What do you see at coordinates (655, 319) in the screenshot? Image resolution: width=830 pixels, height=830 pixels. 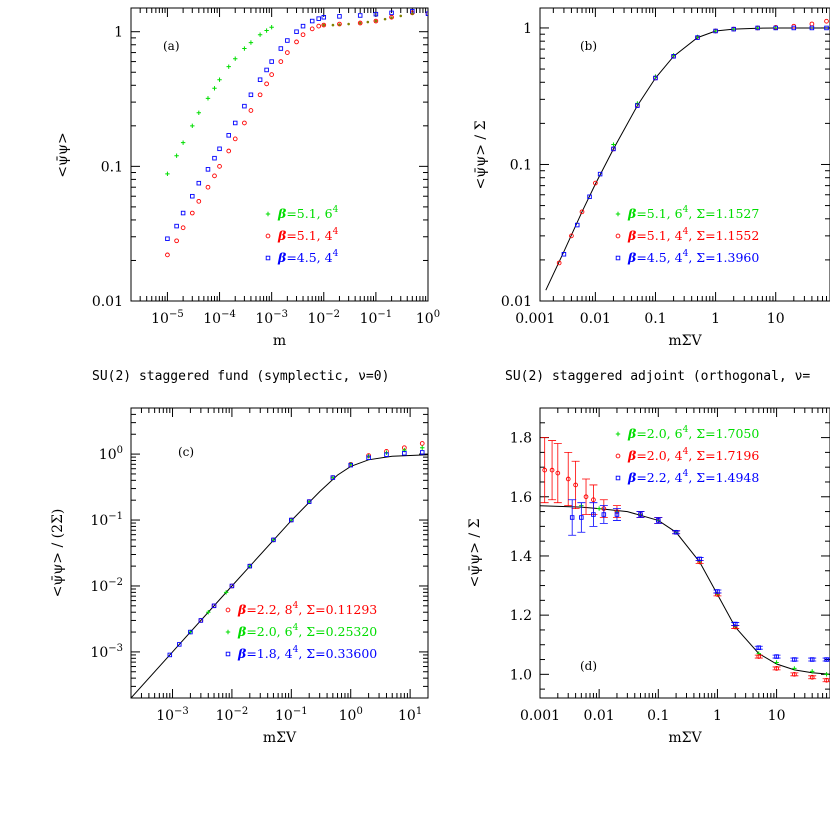 I see `x-tick-label: 0.1` at bounding box center [655, 319].